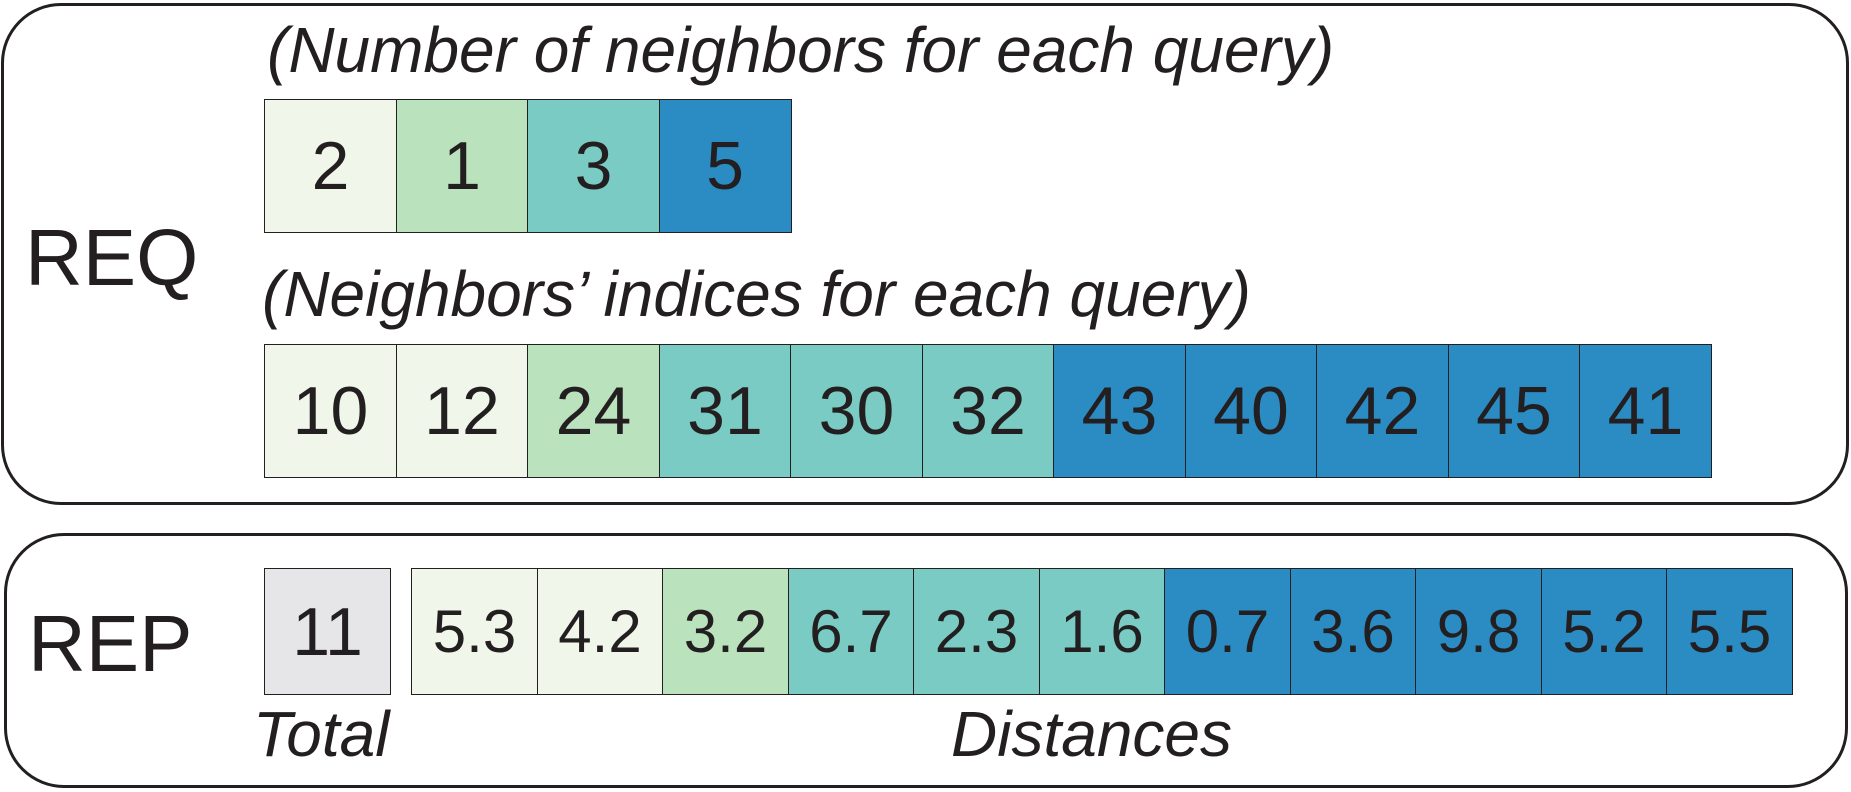  I want to click on neighbor-index-cell: 41, so click(1645, 411).